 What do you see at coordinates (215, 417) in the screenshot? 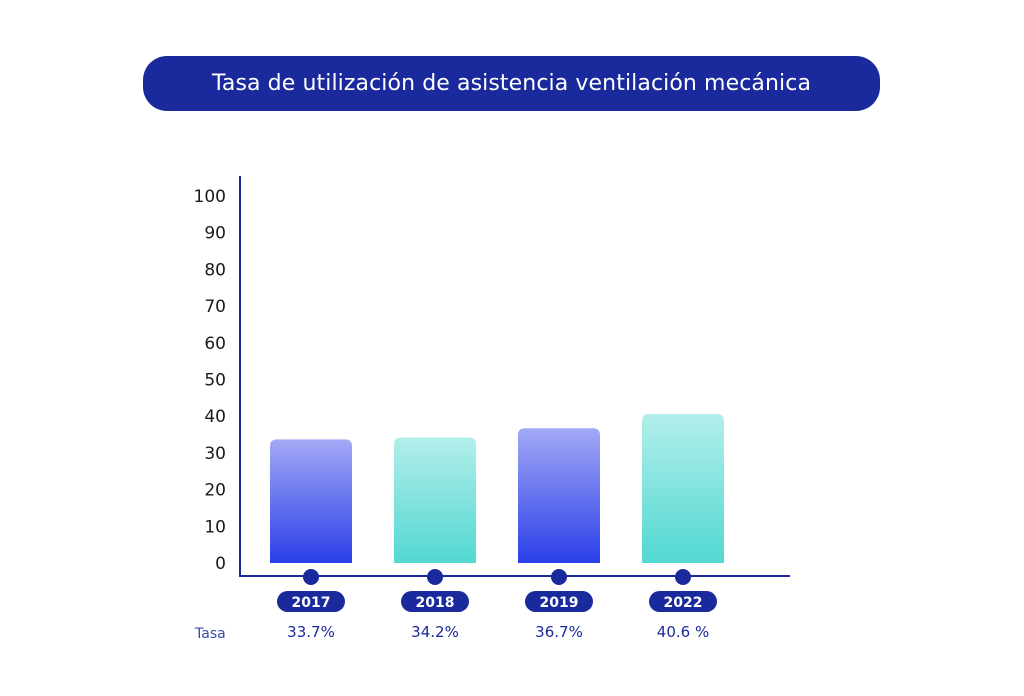
I see `y-tick-label: 40` at bounding box center [215, 417].